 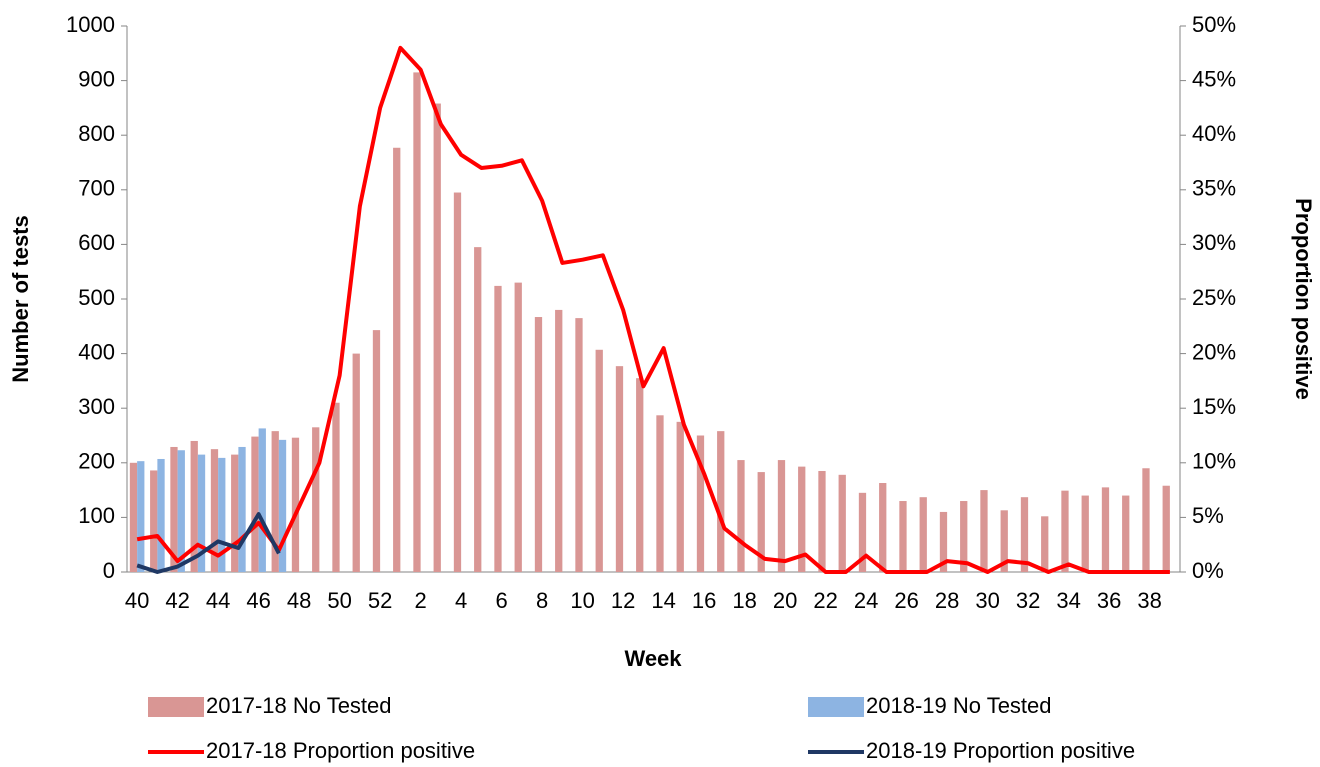 What do you see at coordinates (744, 600) in the screenshot?
I see `x-tick-label: 18` at bounding box center [744, 600].